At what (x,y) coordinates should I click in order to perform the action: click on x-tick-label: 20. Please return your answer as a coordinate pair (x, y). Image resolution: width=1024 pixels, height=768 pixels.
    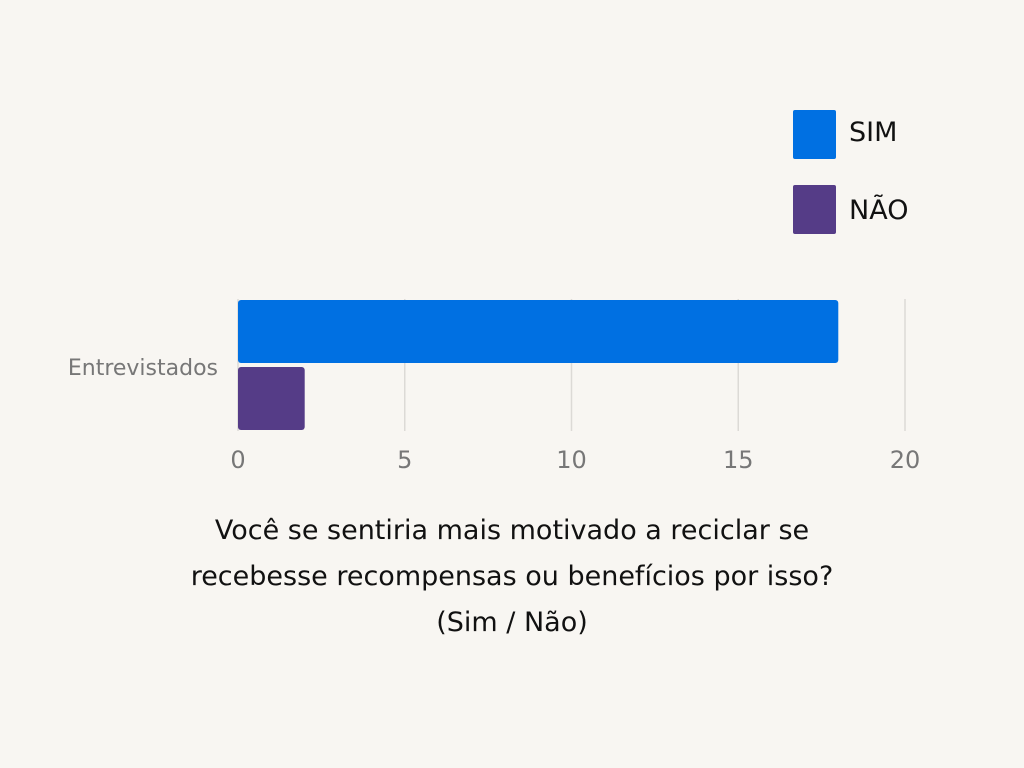
    Looking at the image, I should click on (905, 460).